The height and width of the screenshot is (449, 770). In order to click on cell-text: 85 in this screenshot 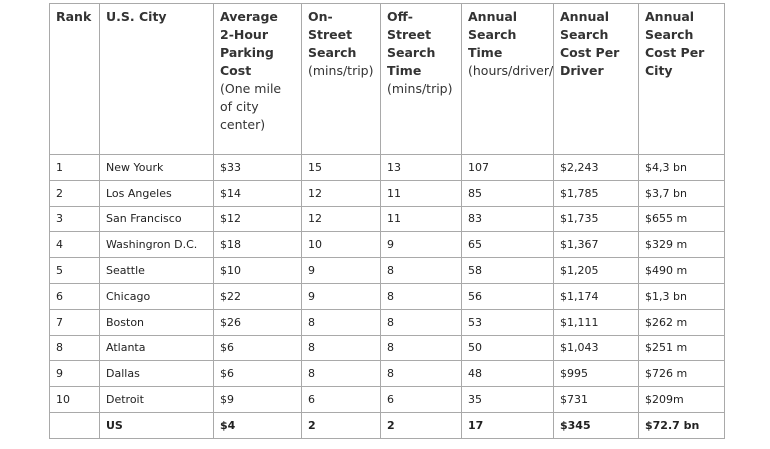, I will do `click(475, 193)`.